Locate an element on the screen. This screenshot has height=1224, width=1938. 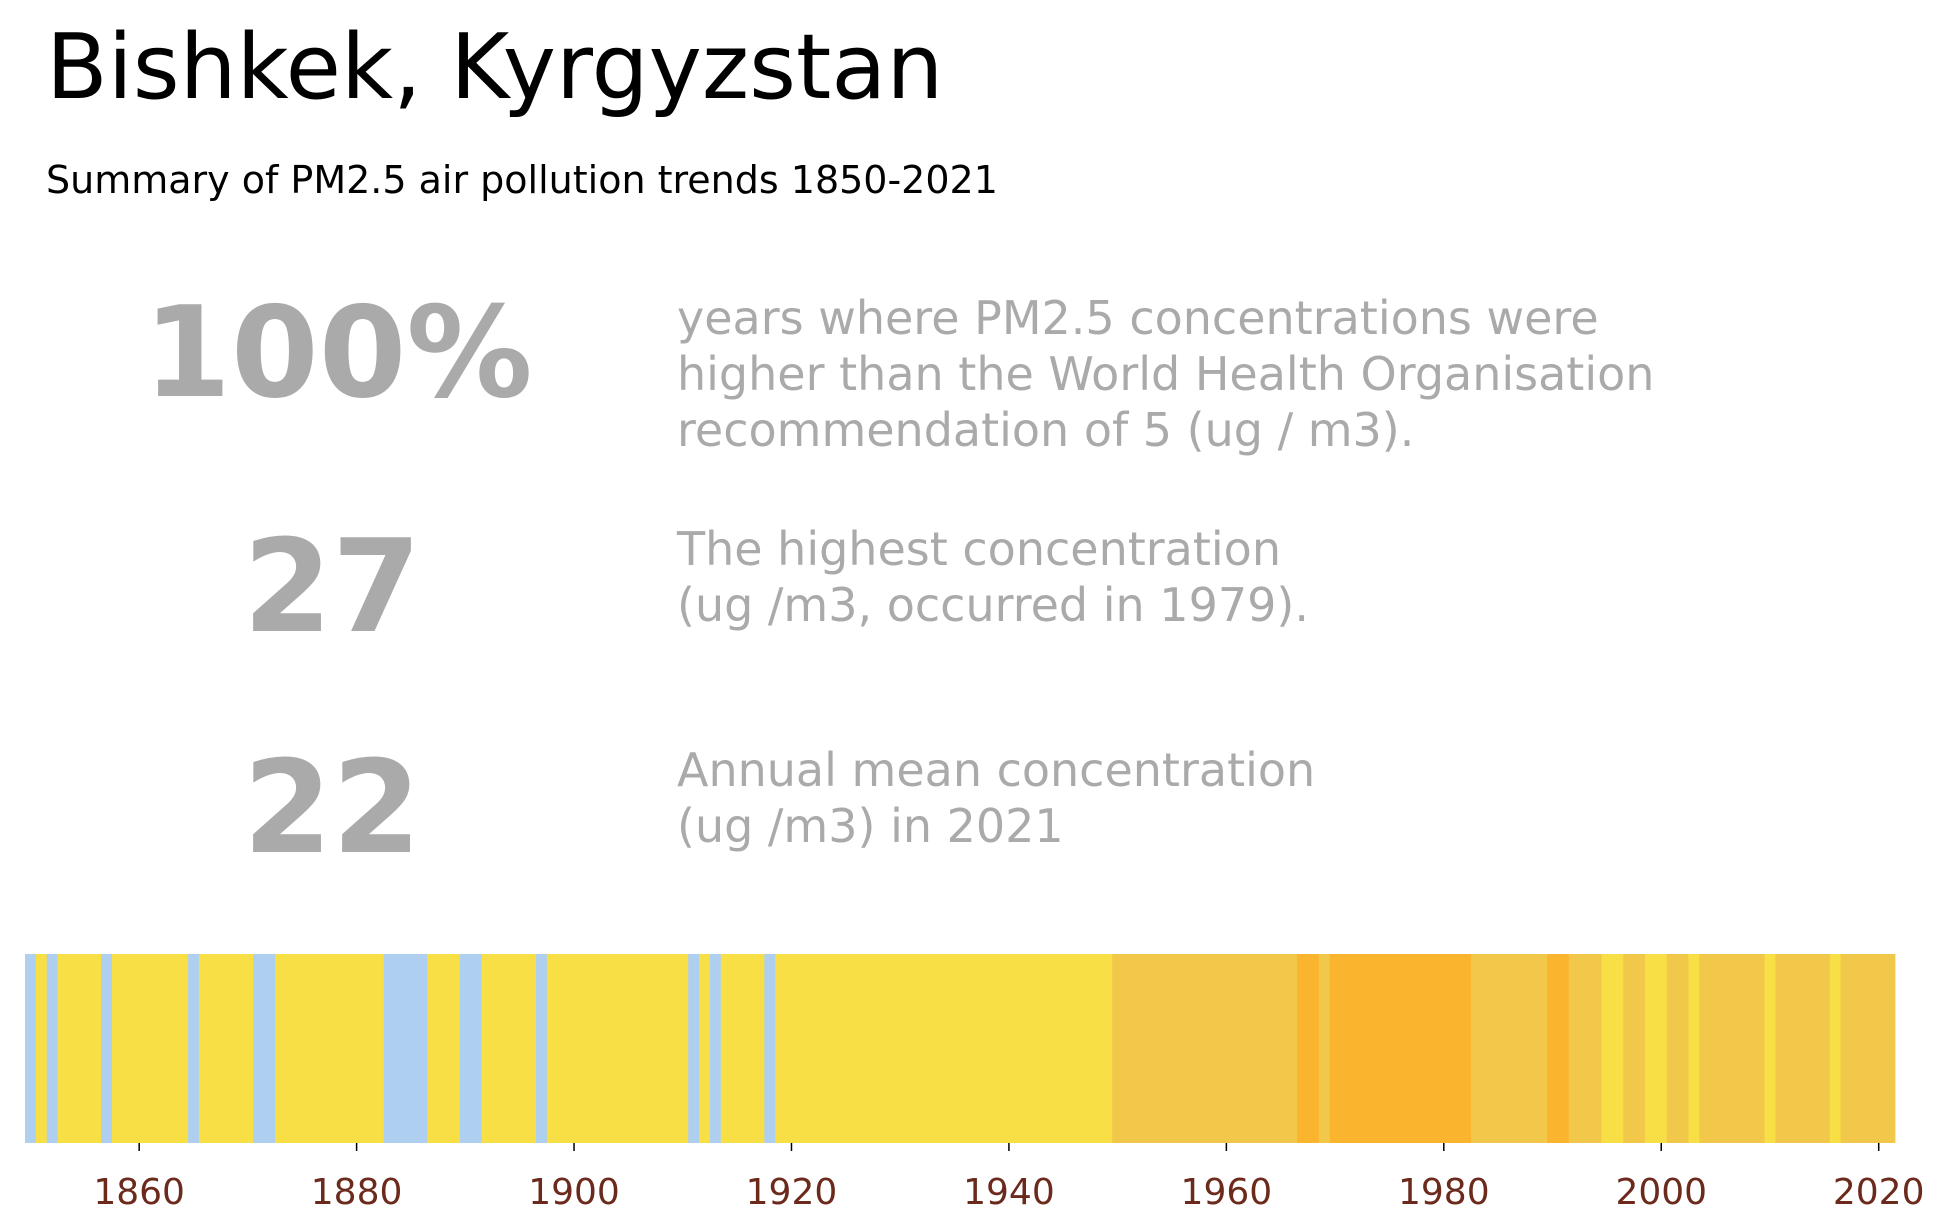
stat-value-mean: 22 is located at coordinates (332, 808).